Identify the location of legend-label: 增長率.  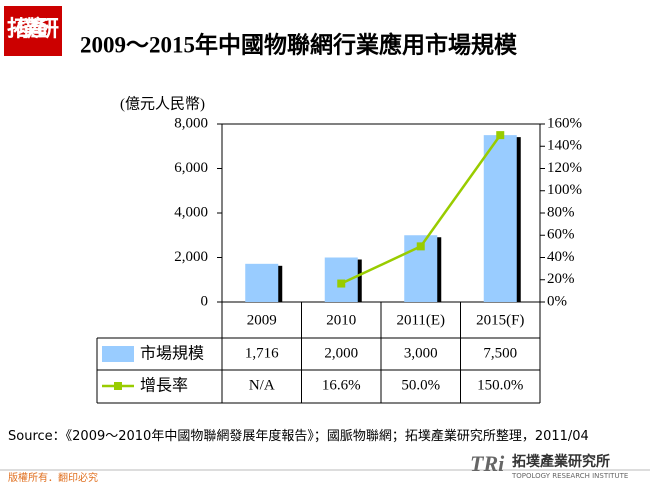
(164, 385).